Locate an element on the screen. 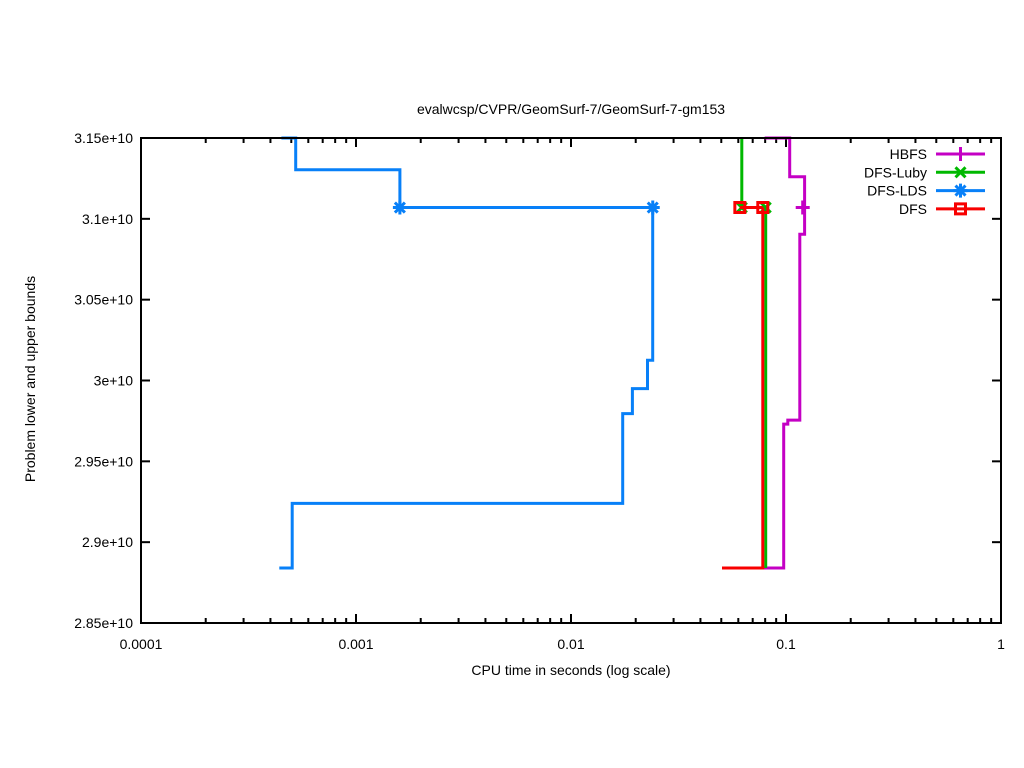 The width and height of the screenshot is (1024, 768). y-tick-label: 3e+10 is located at coordinates (114, 381).